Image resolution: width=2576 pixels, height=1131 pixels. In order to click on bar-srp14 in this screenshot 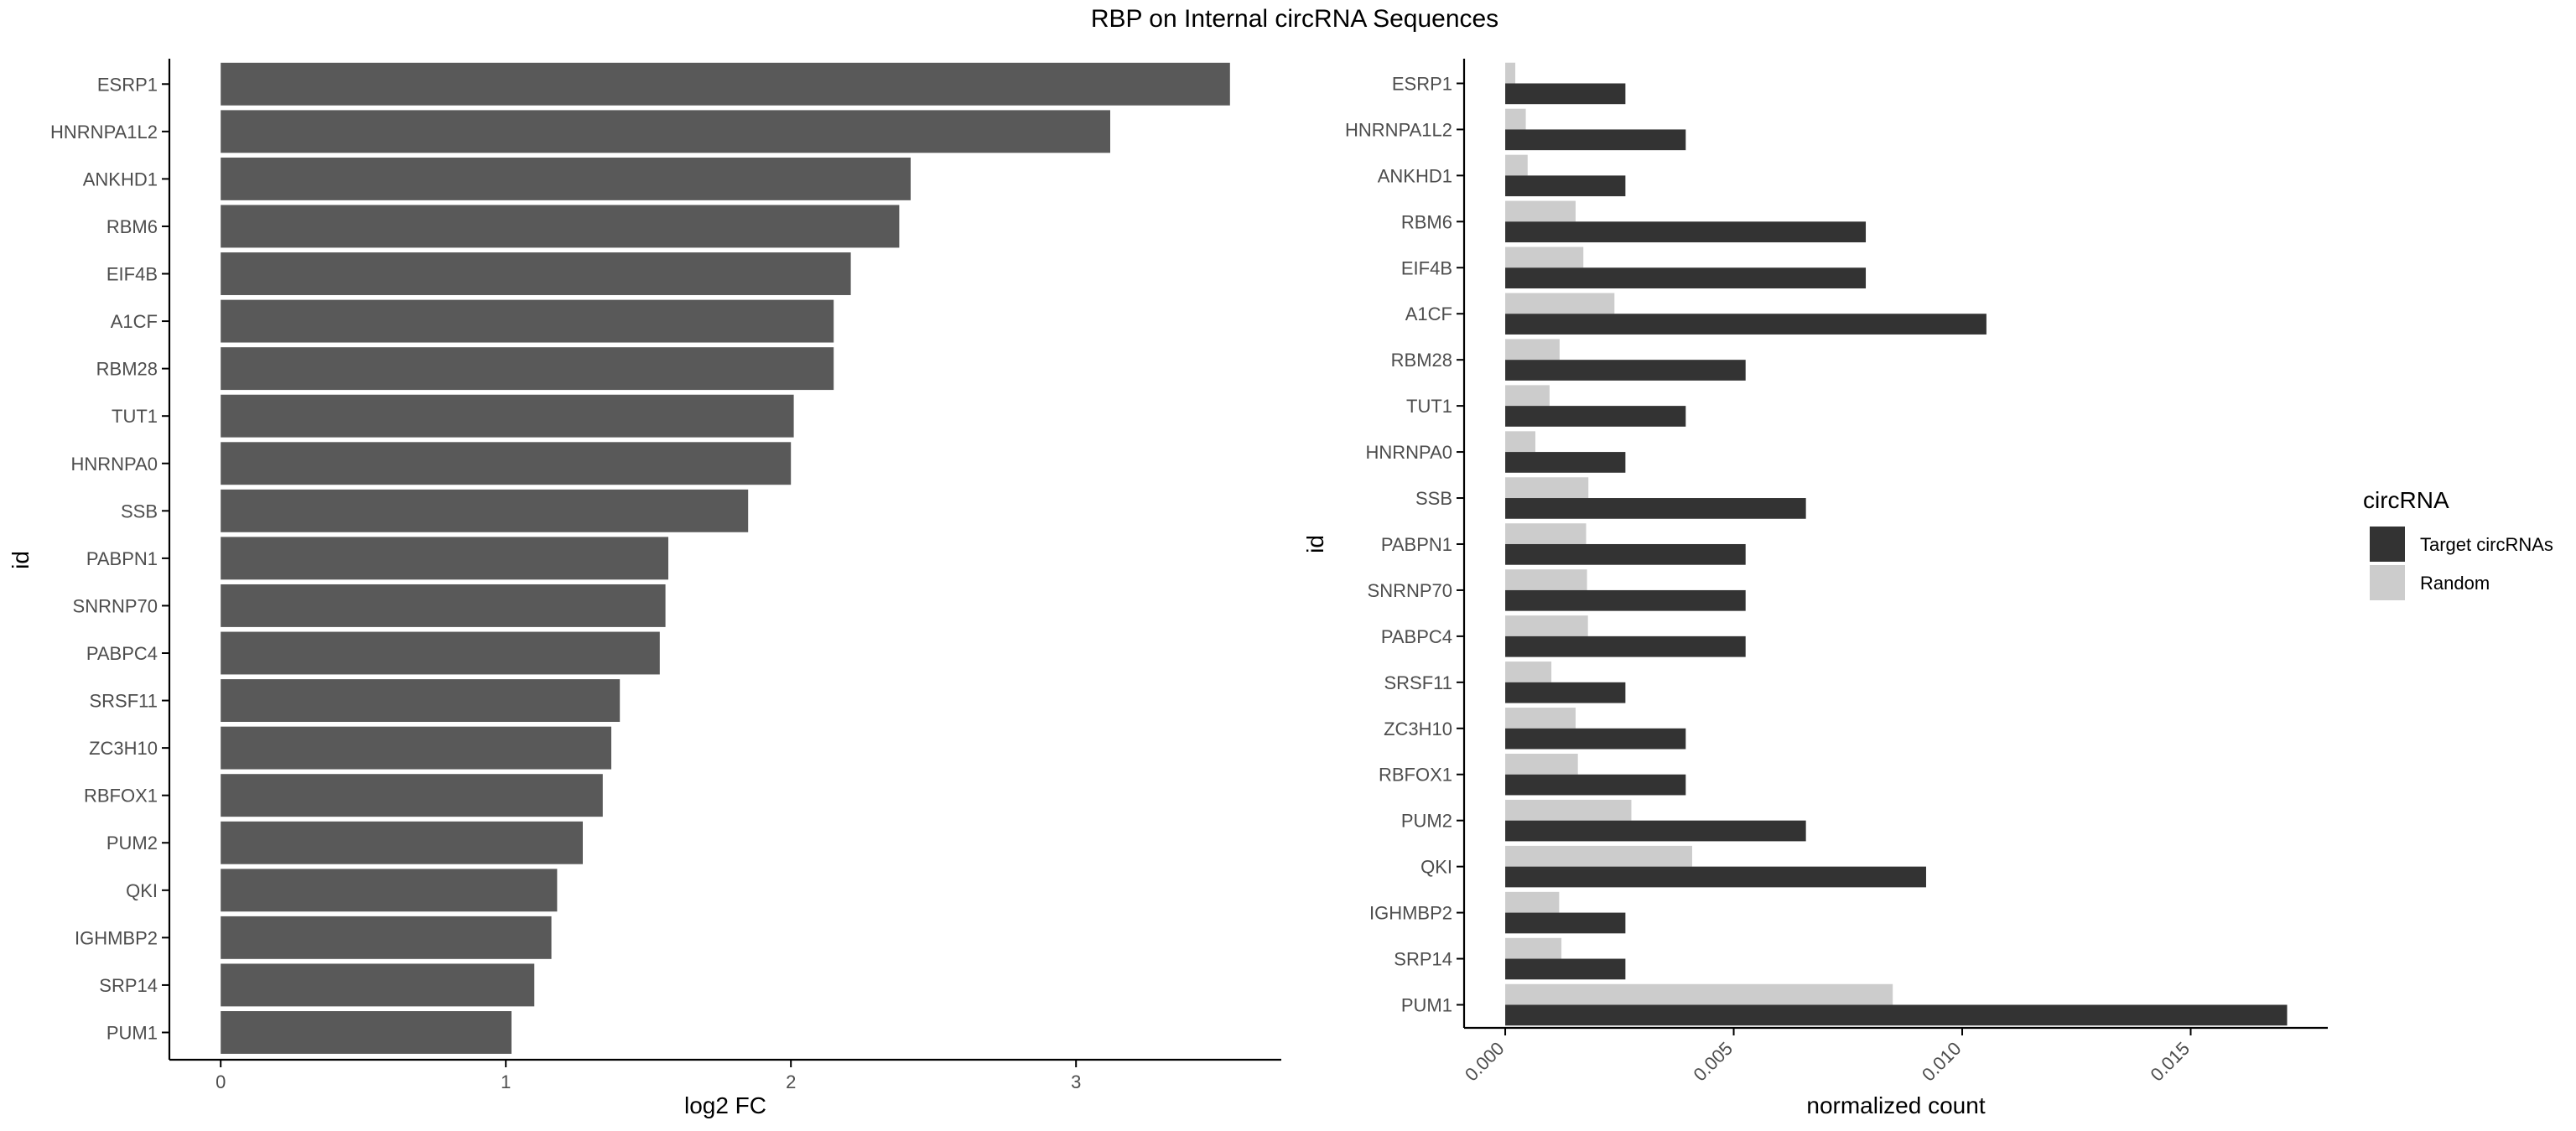, I will do `click(378, 985)`.